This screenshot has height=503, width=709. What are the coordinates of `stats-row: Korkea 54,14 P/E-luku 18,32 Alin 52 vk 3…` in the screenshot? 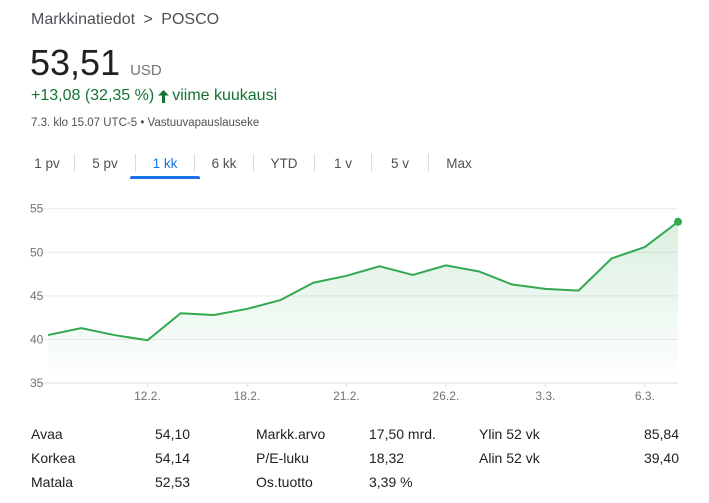 It's located at (358, 460).